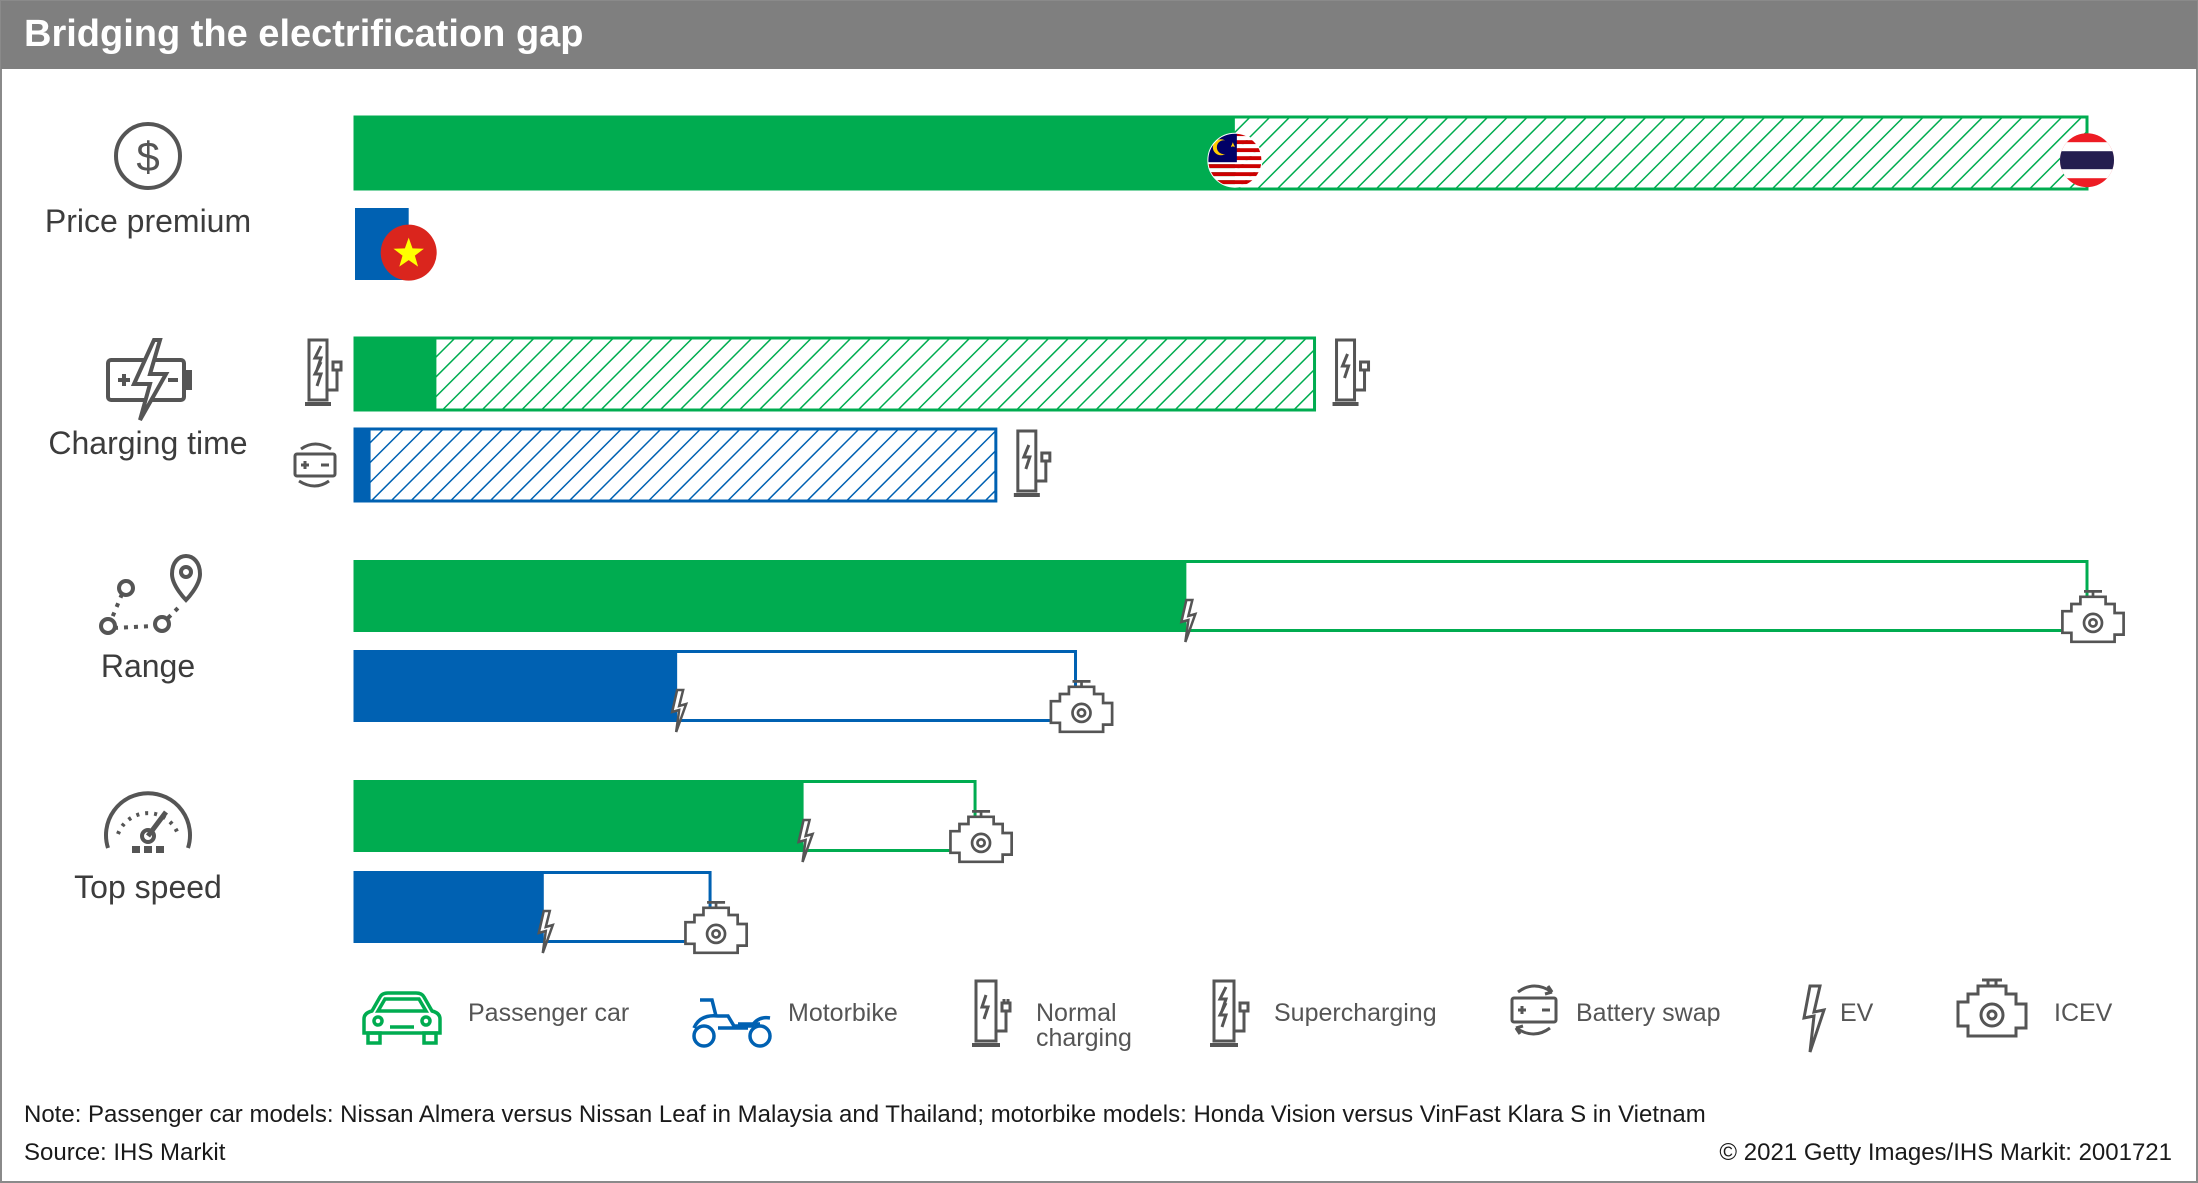 Image resolution: width=2198 pixels, height=1183 pixels. Describe the element at coordinates (546, 931) in the screenshot. I see `marker-top-speed-motorbike-lightning-icon` at that location.